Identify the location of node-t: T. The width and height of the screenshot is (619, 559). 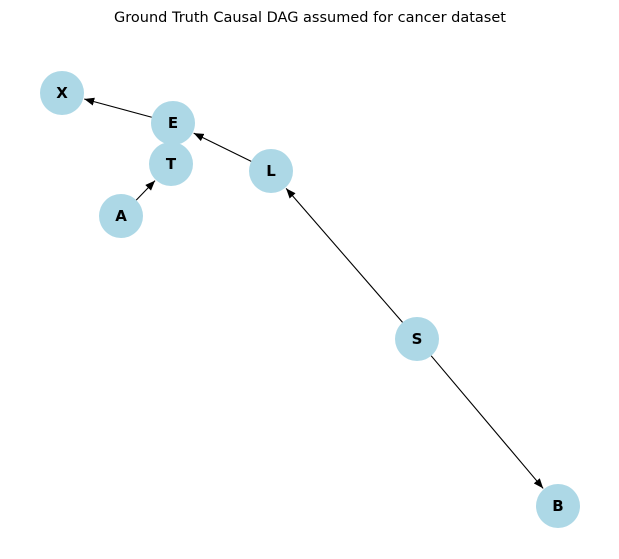
(171, 164).